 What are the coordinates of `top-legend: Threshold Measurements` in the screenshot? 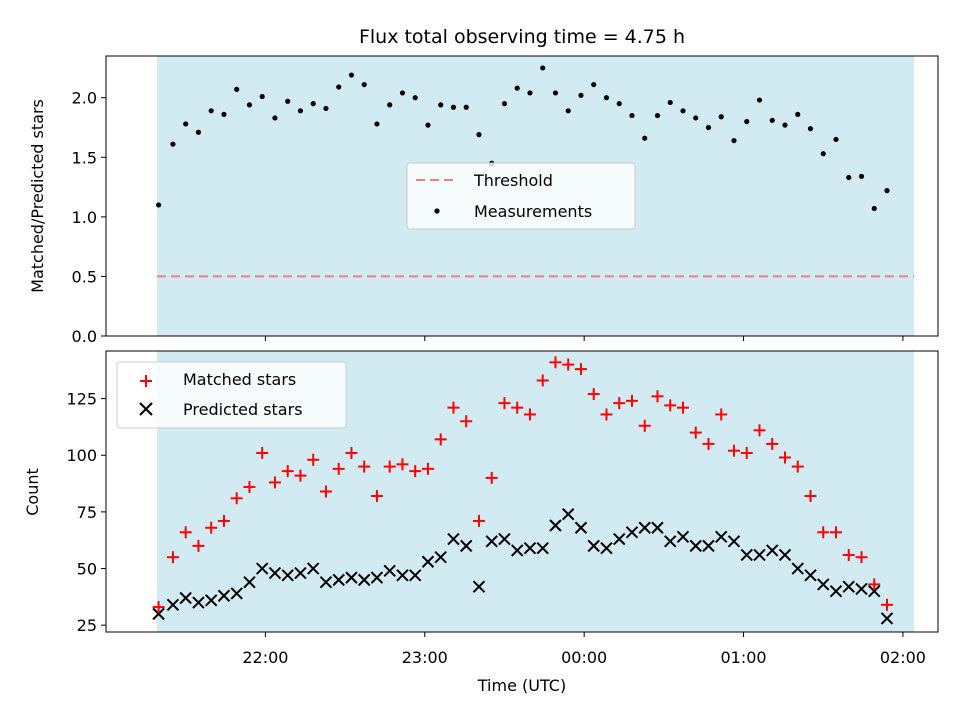 It's located at (521, 196).